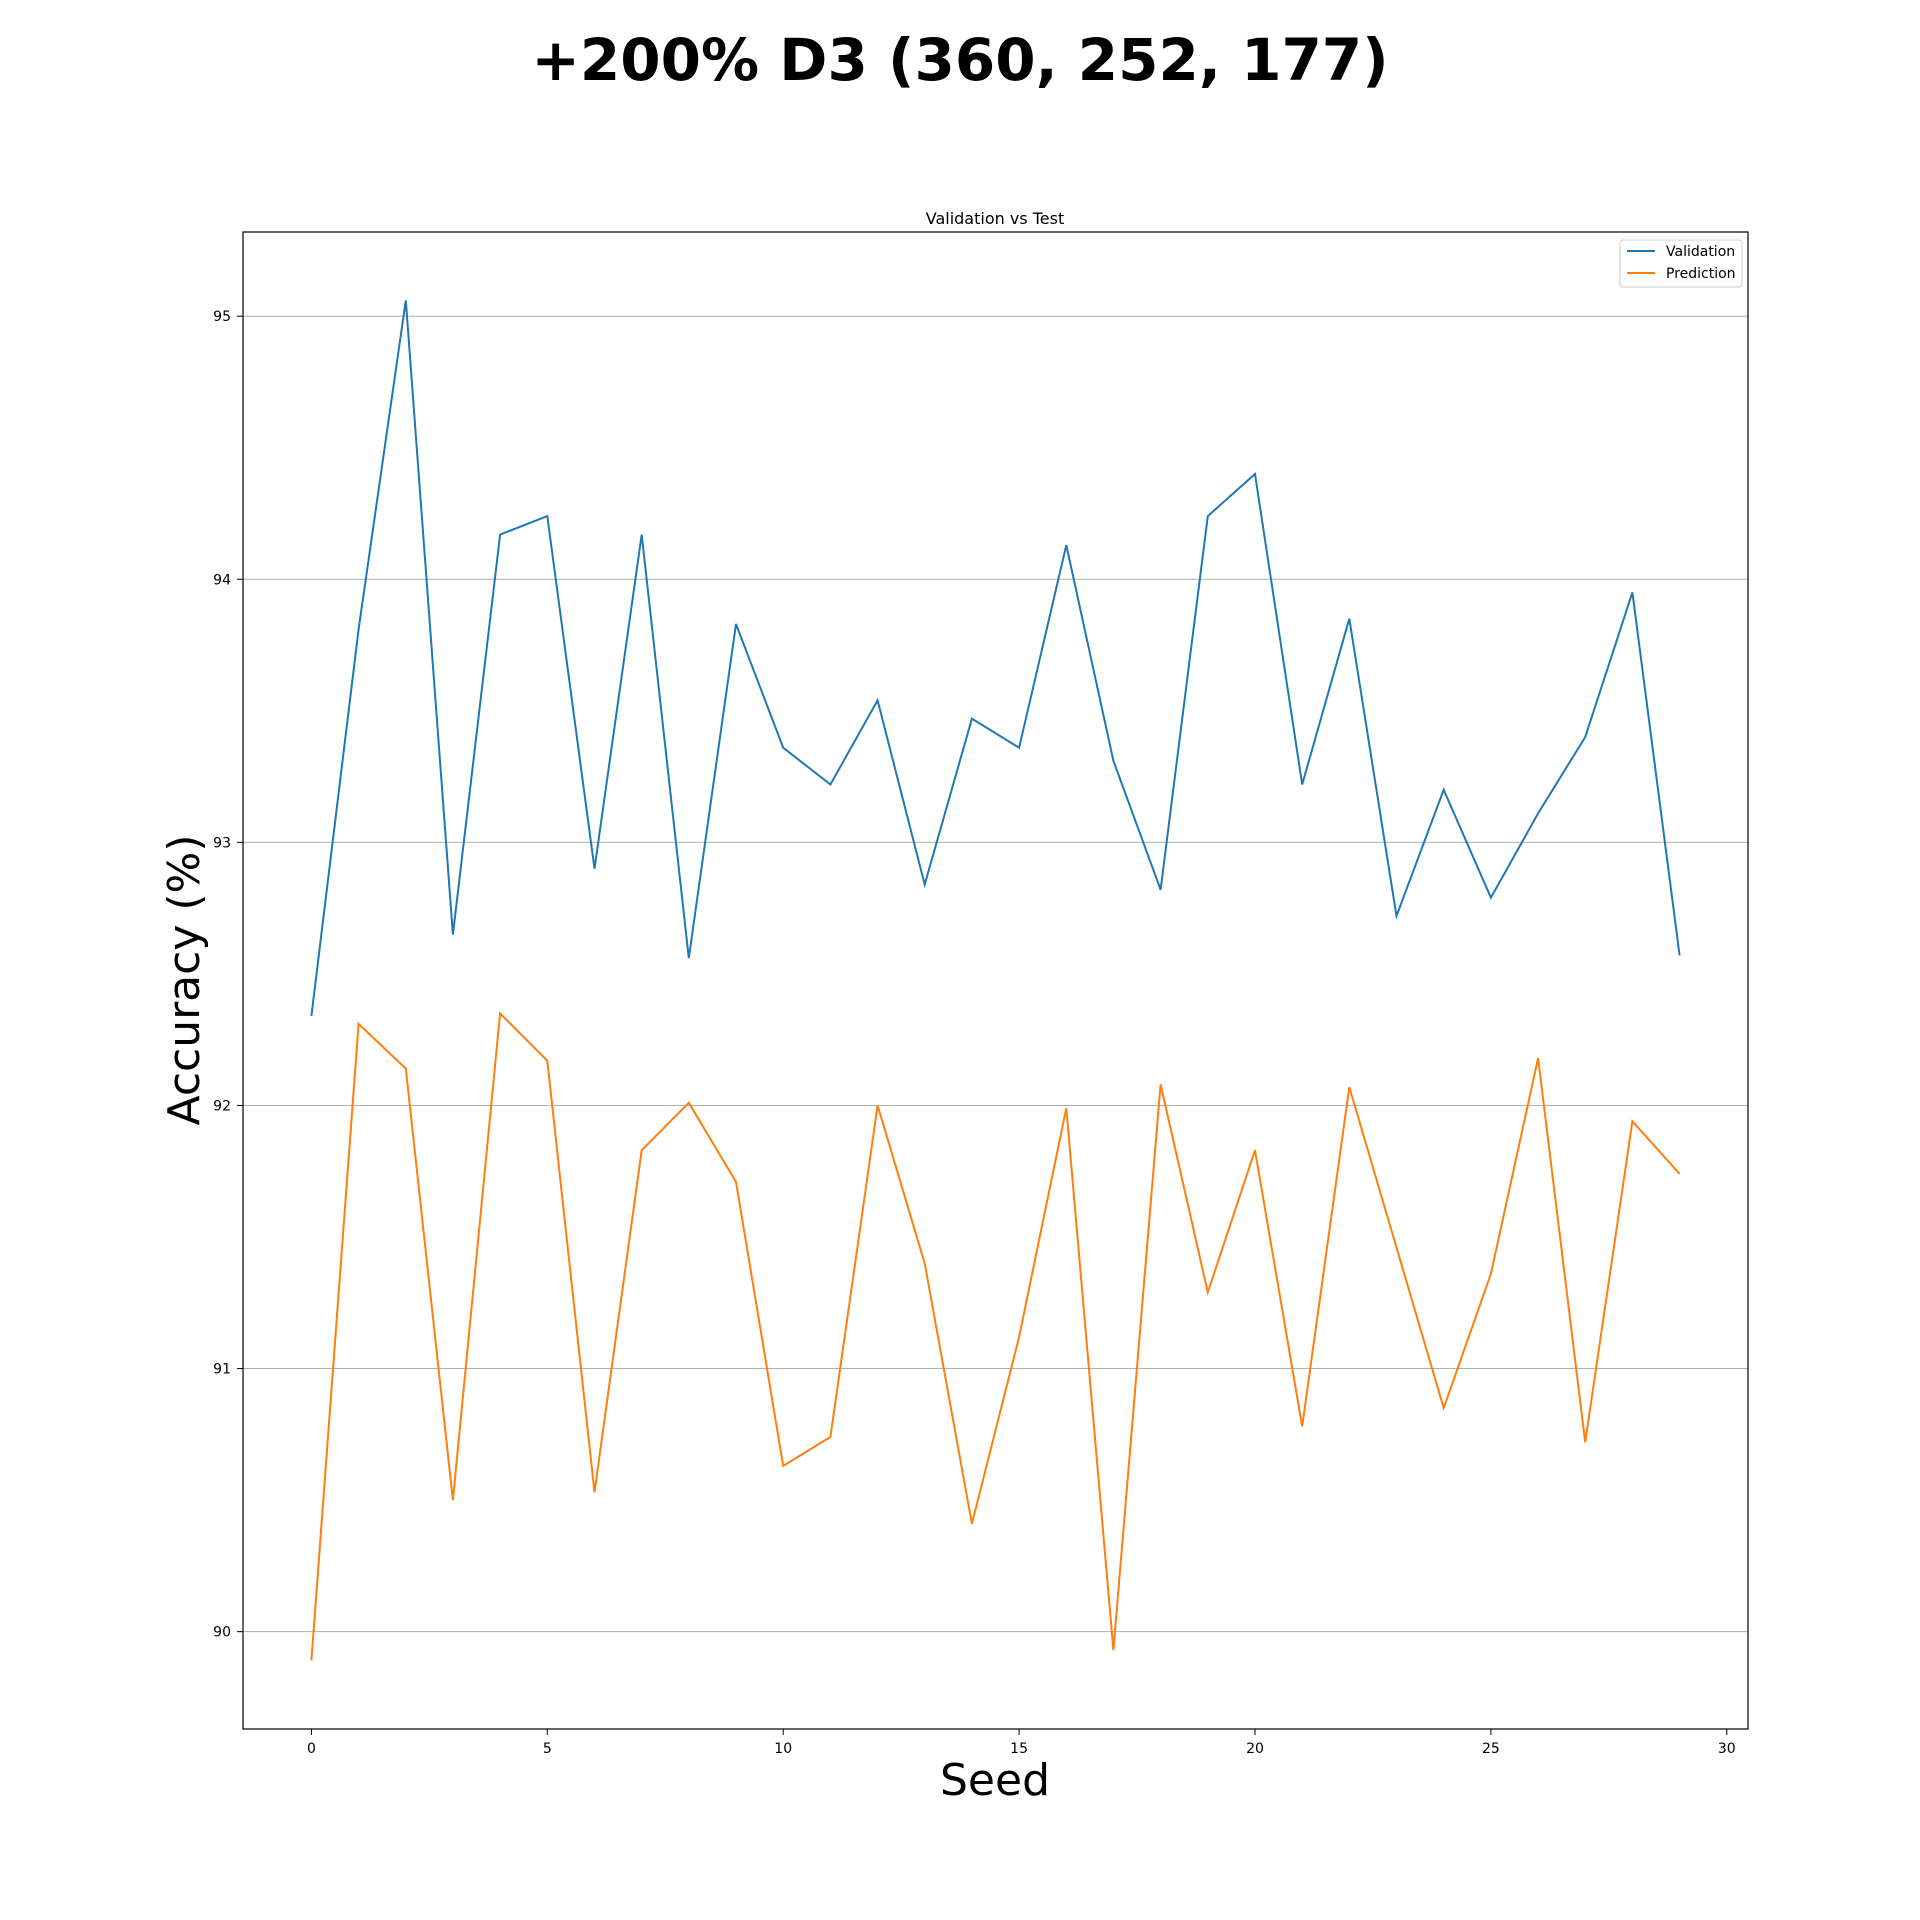  What do you see at coordinates (222, 317) in the screenshot?
I see `y-tick-label-95: 95` at bounding box center [222, 317].